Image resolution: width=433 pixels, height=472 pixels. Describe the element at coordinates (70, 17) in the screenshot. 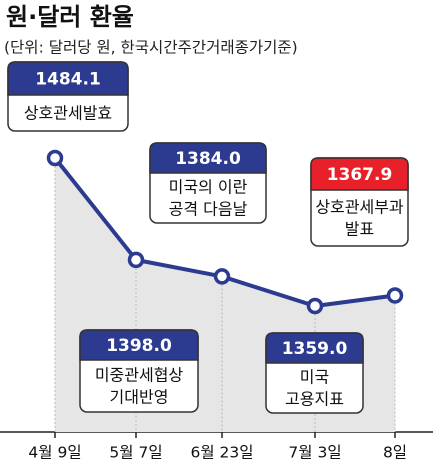

I see `chart-title: 원·달러 환율` at that location.